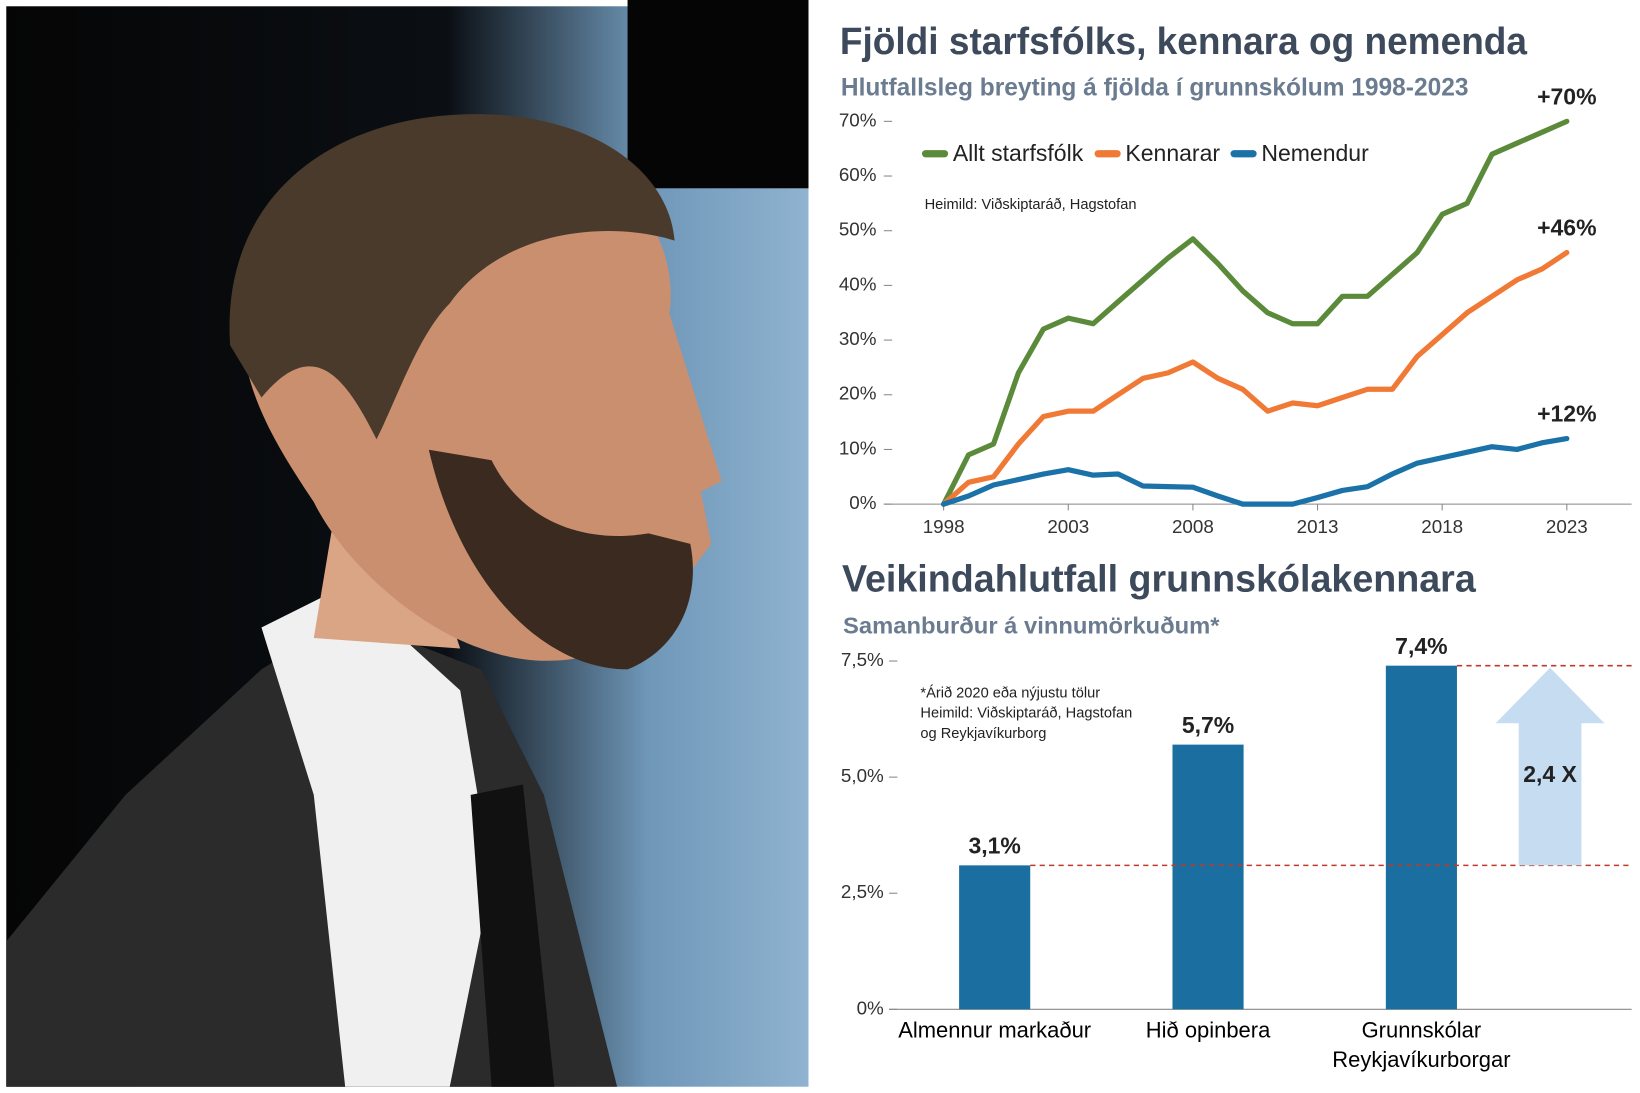 Image resolution: width=1640 pixels, height=1093 pixels. Describe the element at coordinates (1068, 526) in the screenshot. I see `x-tick-label: 2003` at that location.